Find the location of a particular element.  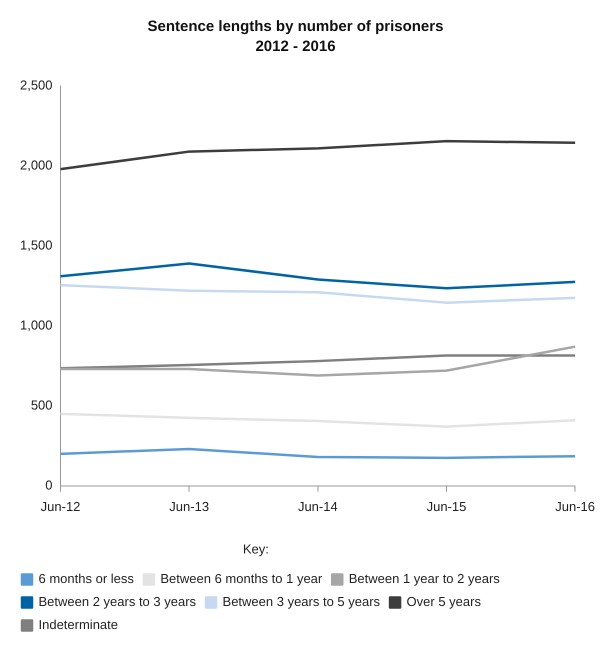

y-tick-label: 2,500 is located at coordinates (36, 85).